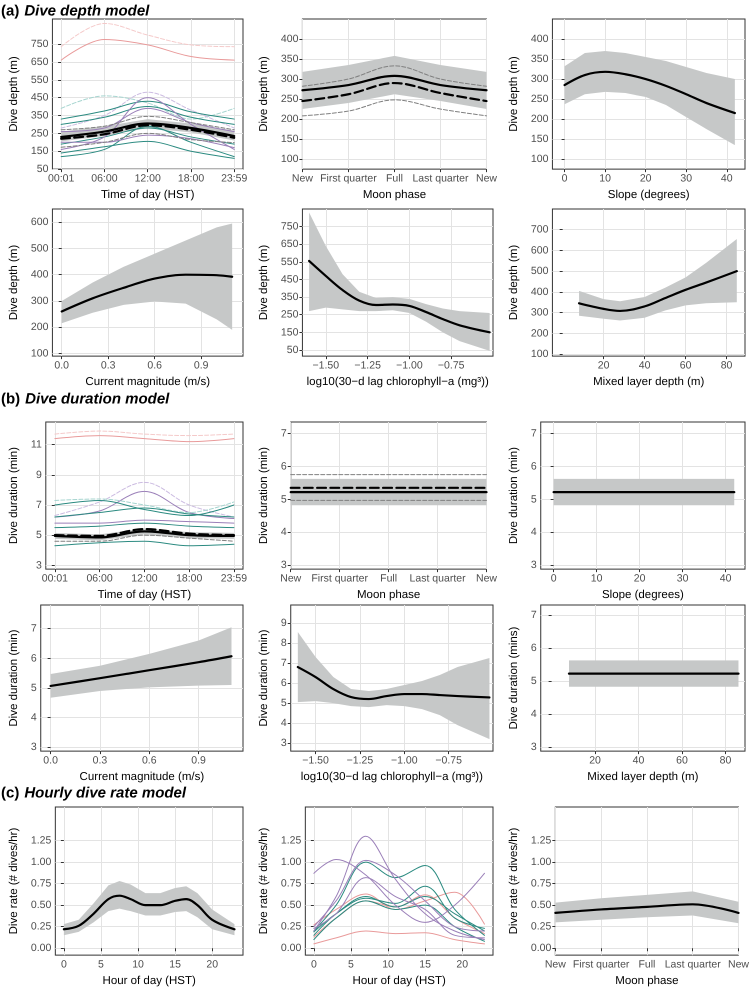 This screenshot has height=992, width=752. What do you see at coordinates (50, 760) in the screenshot?
I see `x-tick-label: 0.0` at bounding box center [50, 760].